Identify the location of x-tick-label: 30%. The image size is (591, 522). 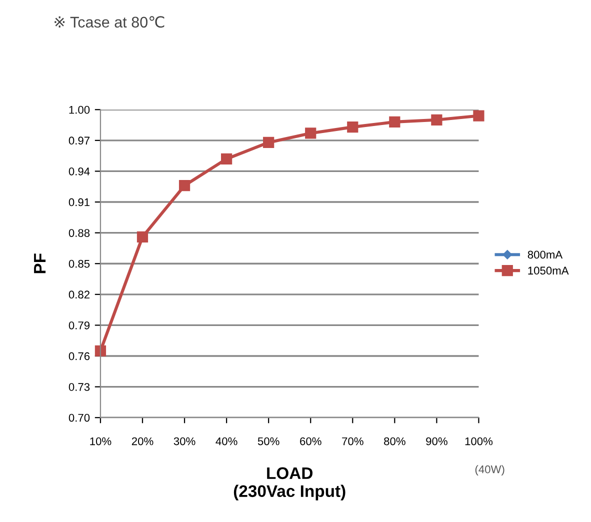
(185, 441).